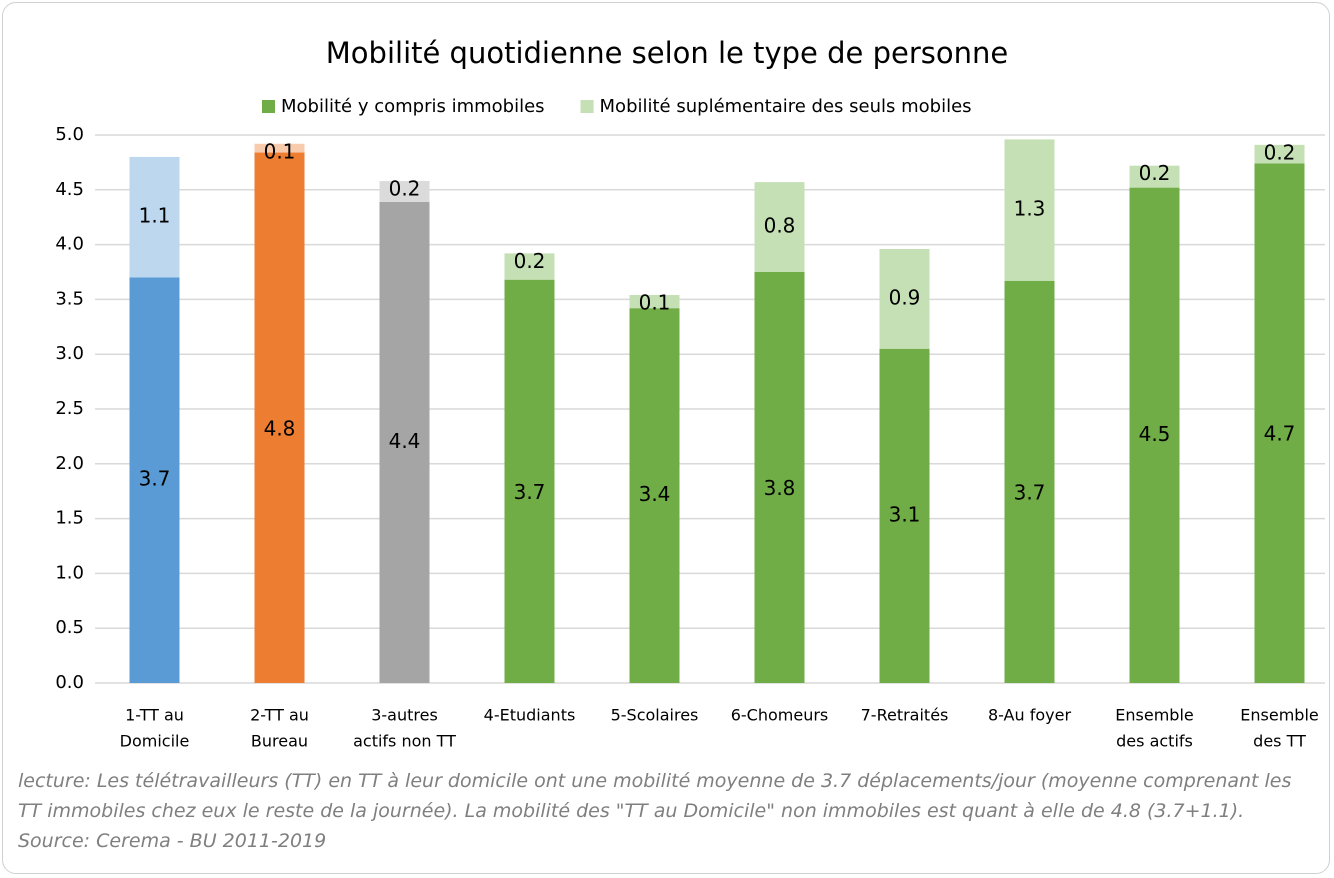 The width and height of the screenshot is (1334, 878). I want to click on x-tick-label: Domicile, so click(155, 741).